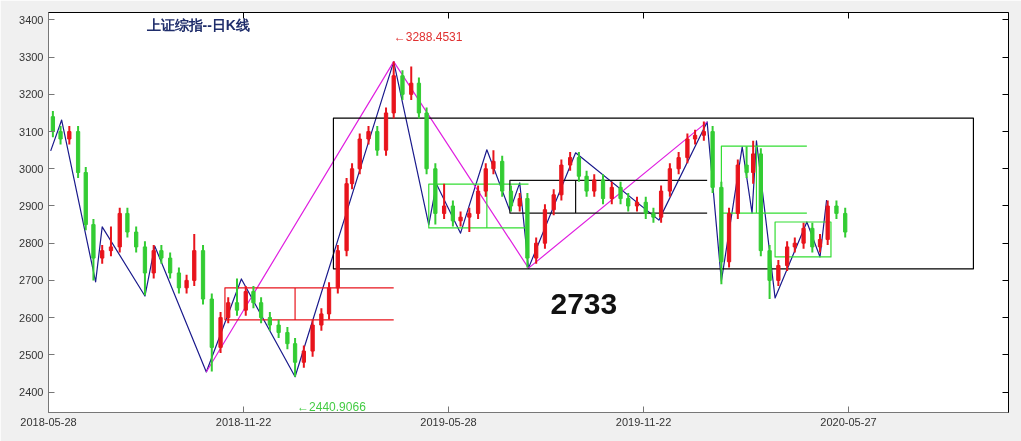 The image size is (1021, 441). What do you see at coordinates (31, 94) in the screenshot?
I see `y-tick-label: 3200` at bounding box center [31, 94].